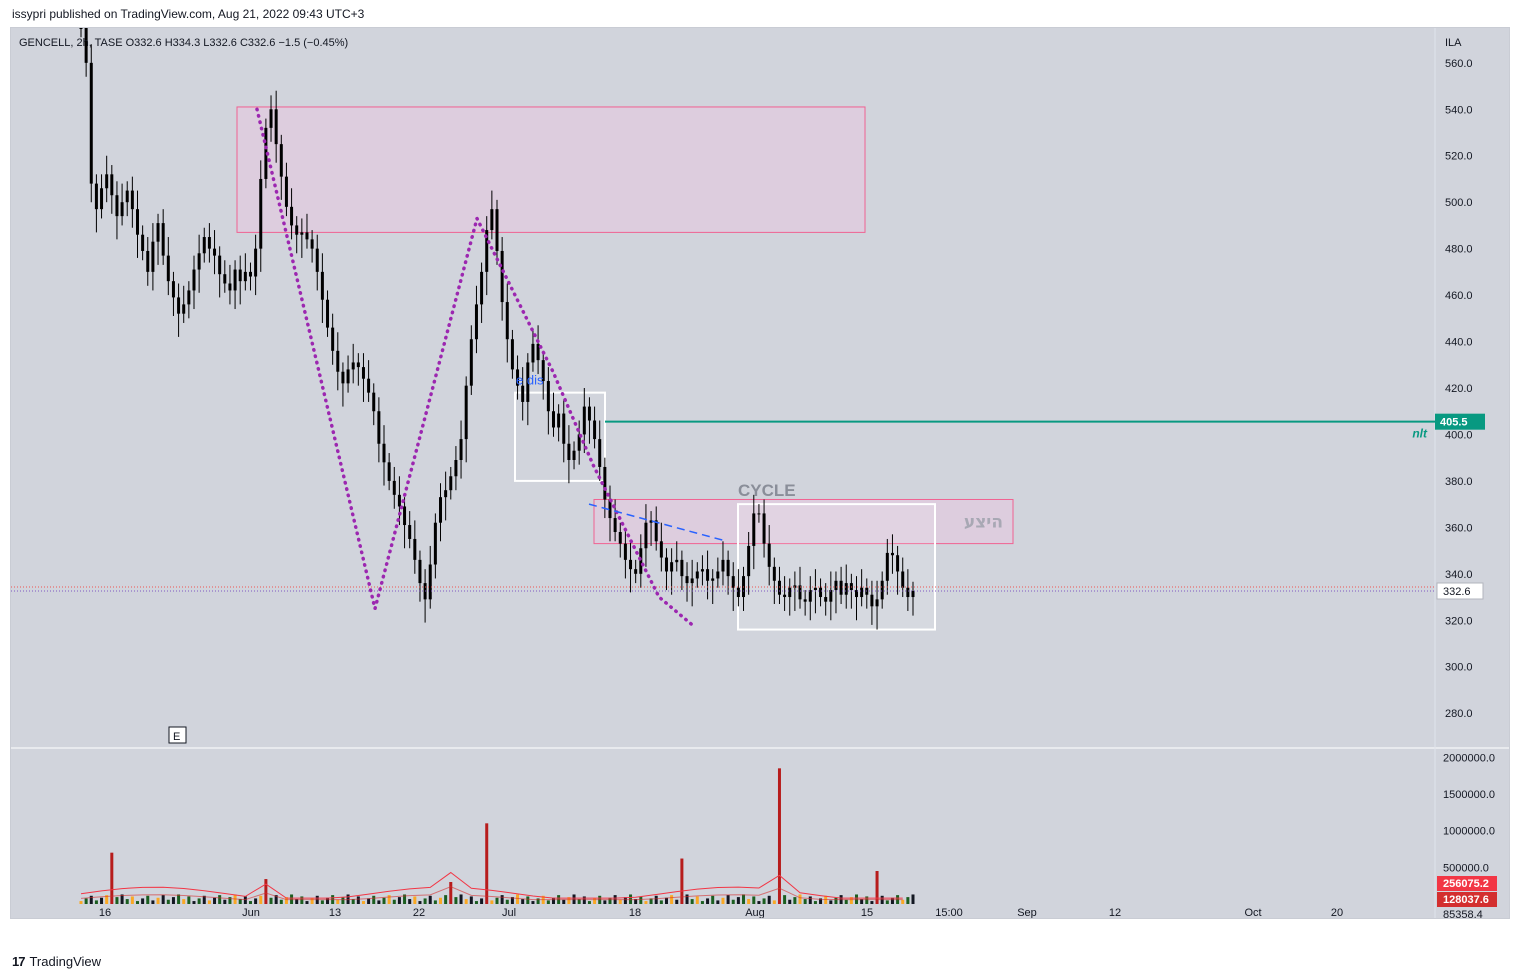 This screenshot has width=1520, height=979. Describe the element at coordinates (1466, 868) in the screenshot. I see `volume-tick-label: 500000.0` at that location.